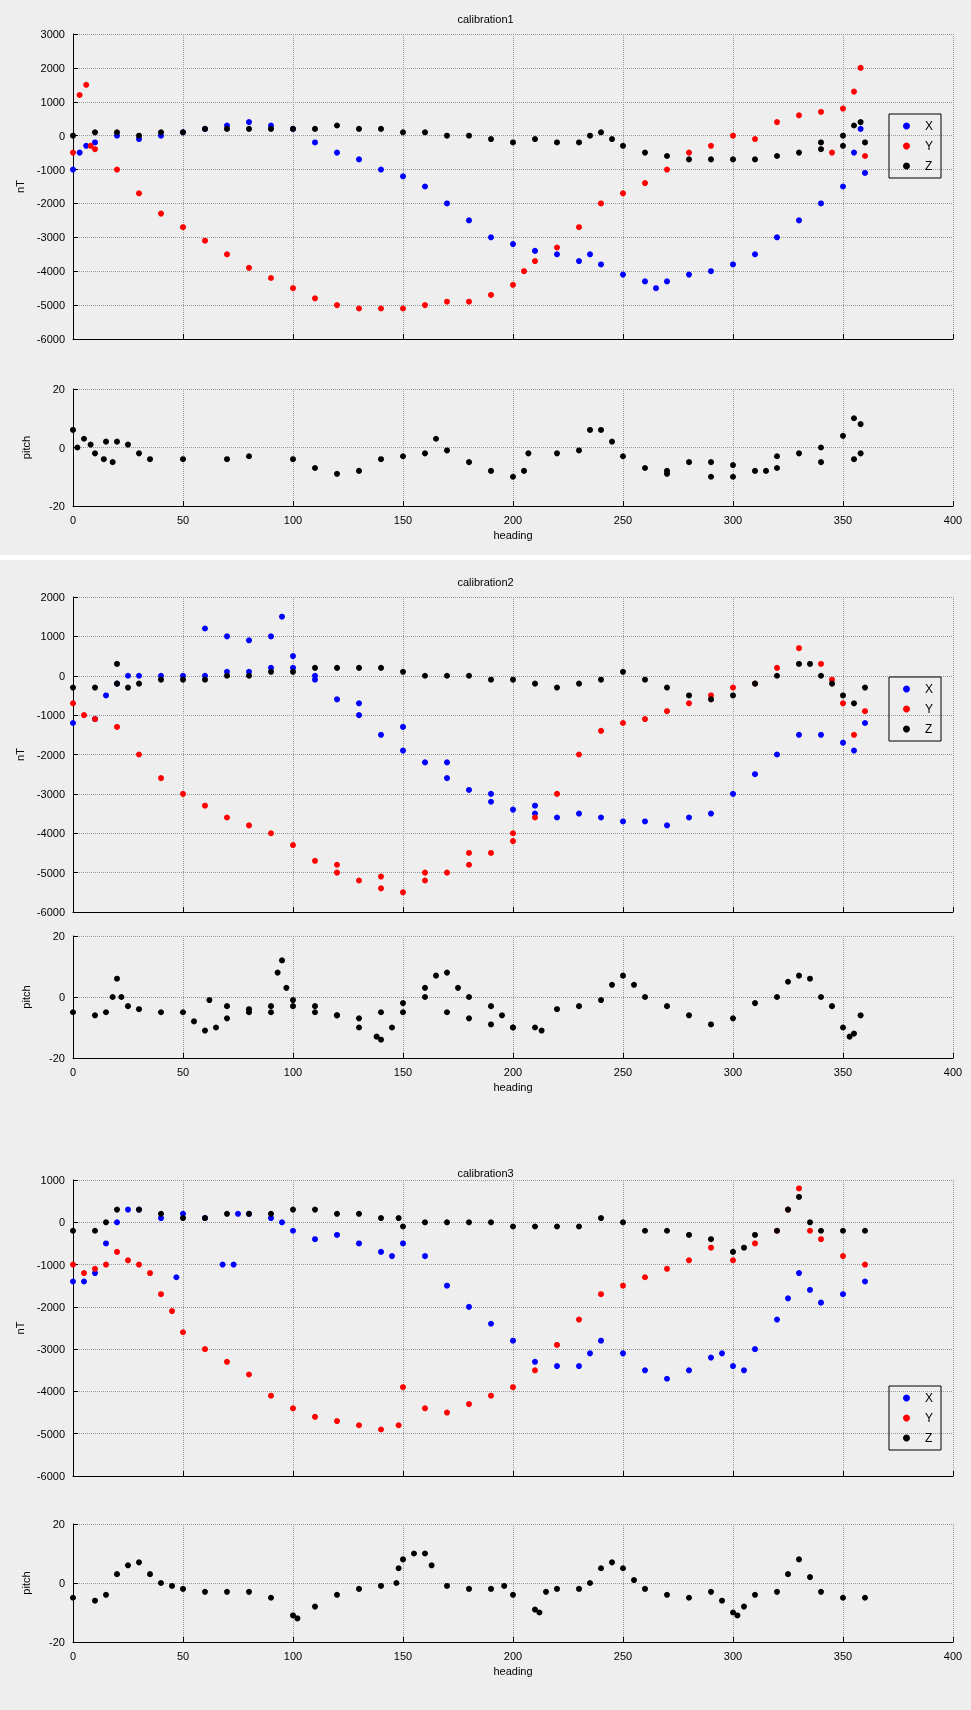 The width and height of the screenshot is (971, 1710). What do you see at coordinates (50, 169) in the screenshot?
I see `y-tick-label: -1000` at bounding box center [50, 169].